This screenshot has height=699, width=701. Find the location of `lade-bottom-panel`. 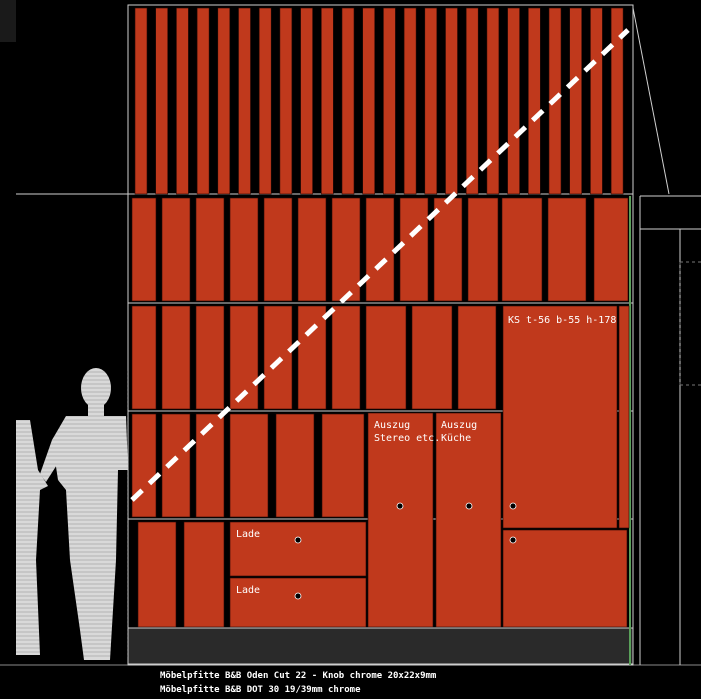

lade-bottom-panel is located at coordinates (298, 602).